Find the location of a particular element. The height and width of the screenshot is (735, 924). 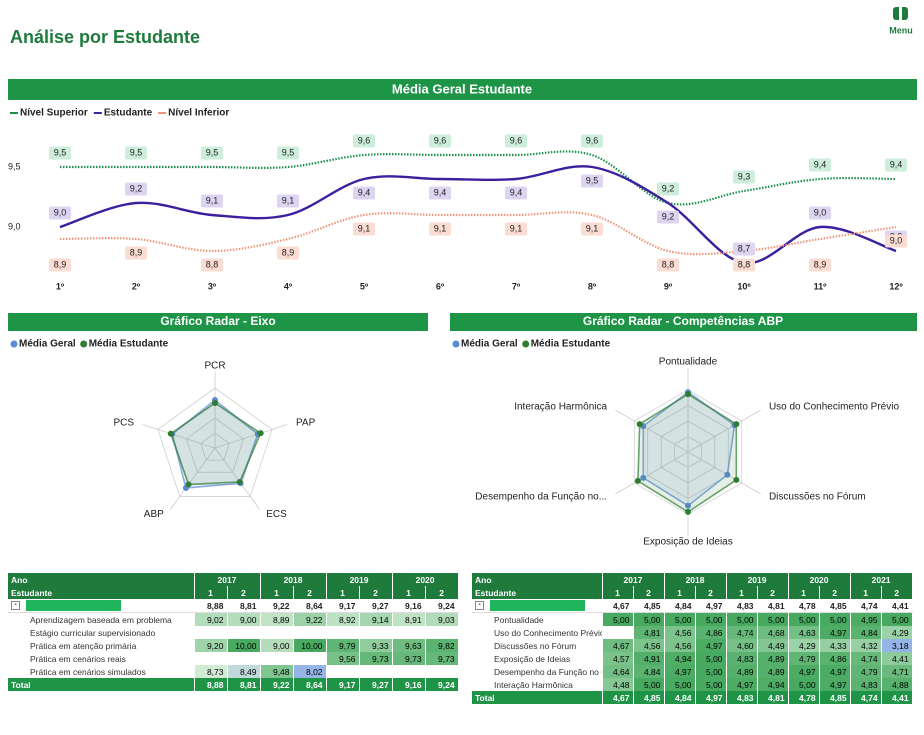

menu-button: Menu is located at coordinates (901, 21).